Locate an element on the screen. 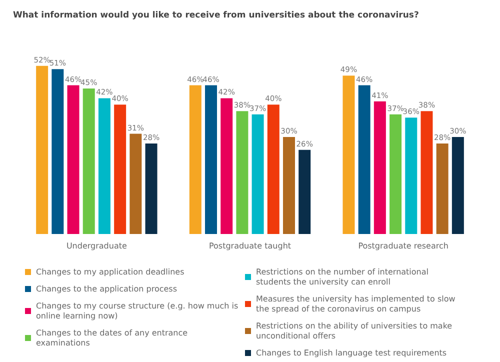  legend-label: Restrictions on the ability of universities to make unconditional offers is located at coordinates (355, 331).